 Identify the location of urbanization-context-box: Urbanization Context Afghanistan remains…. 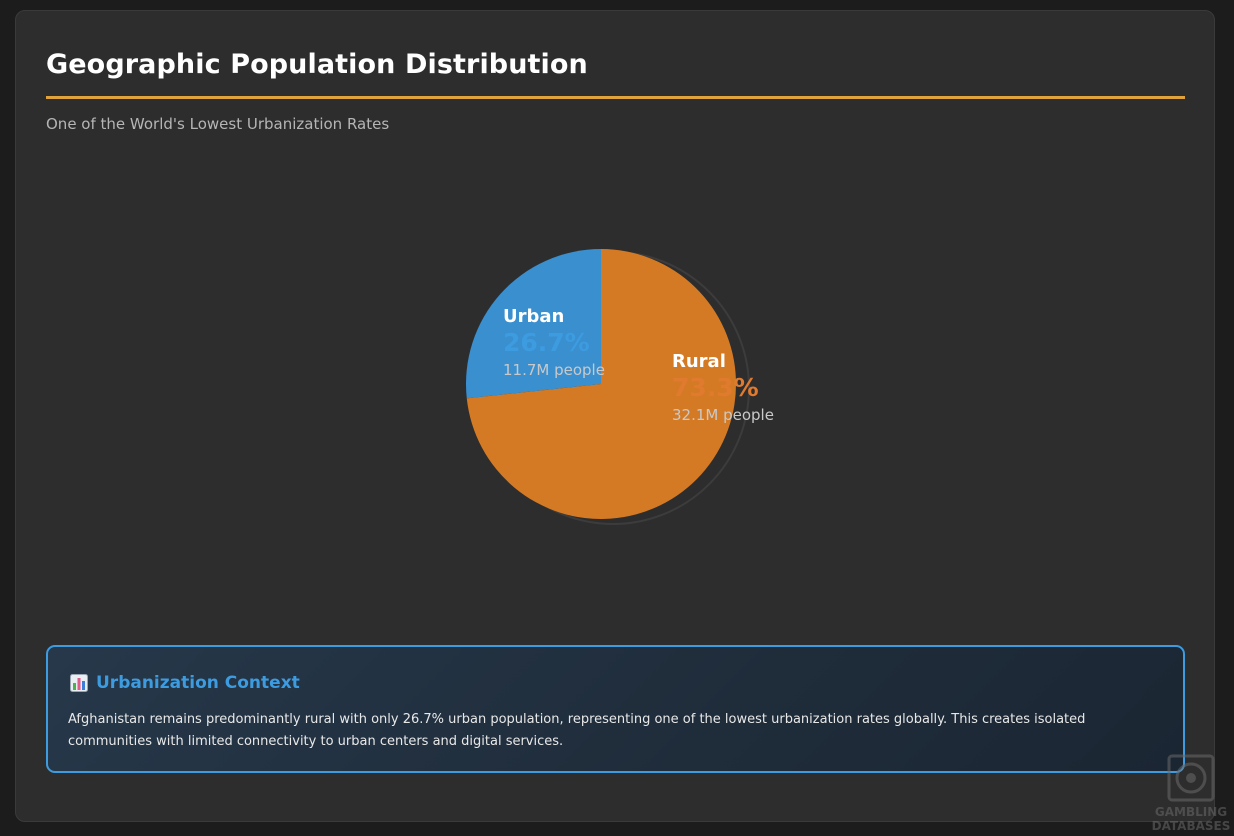
(615, 709).